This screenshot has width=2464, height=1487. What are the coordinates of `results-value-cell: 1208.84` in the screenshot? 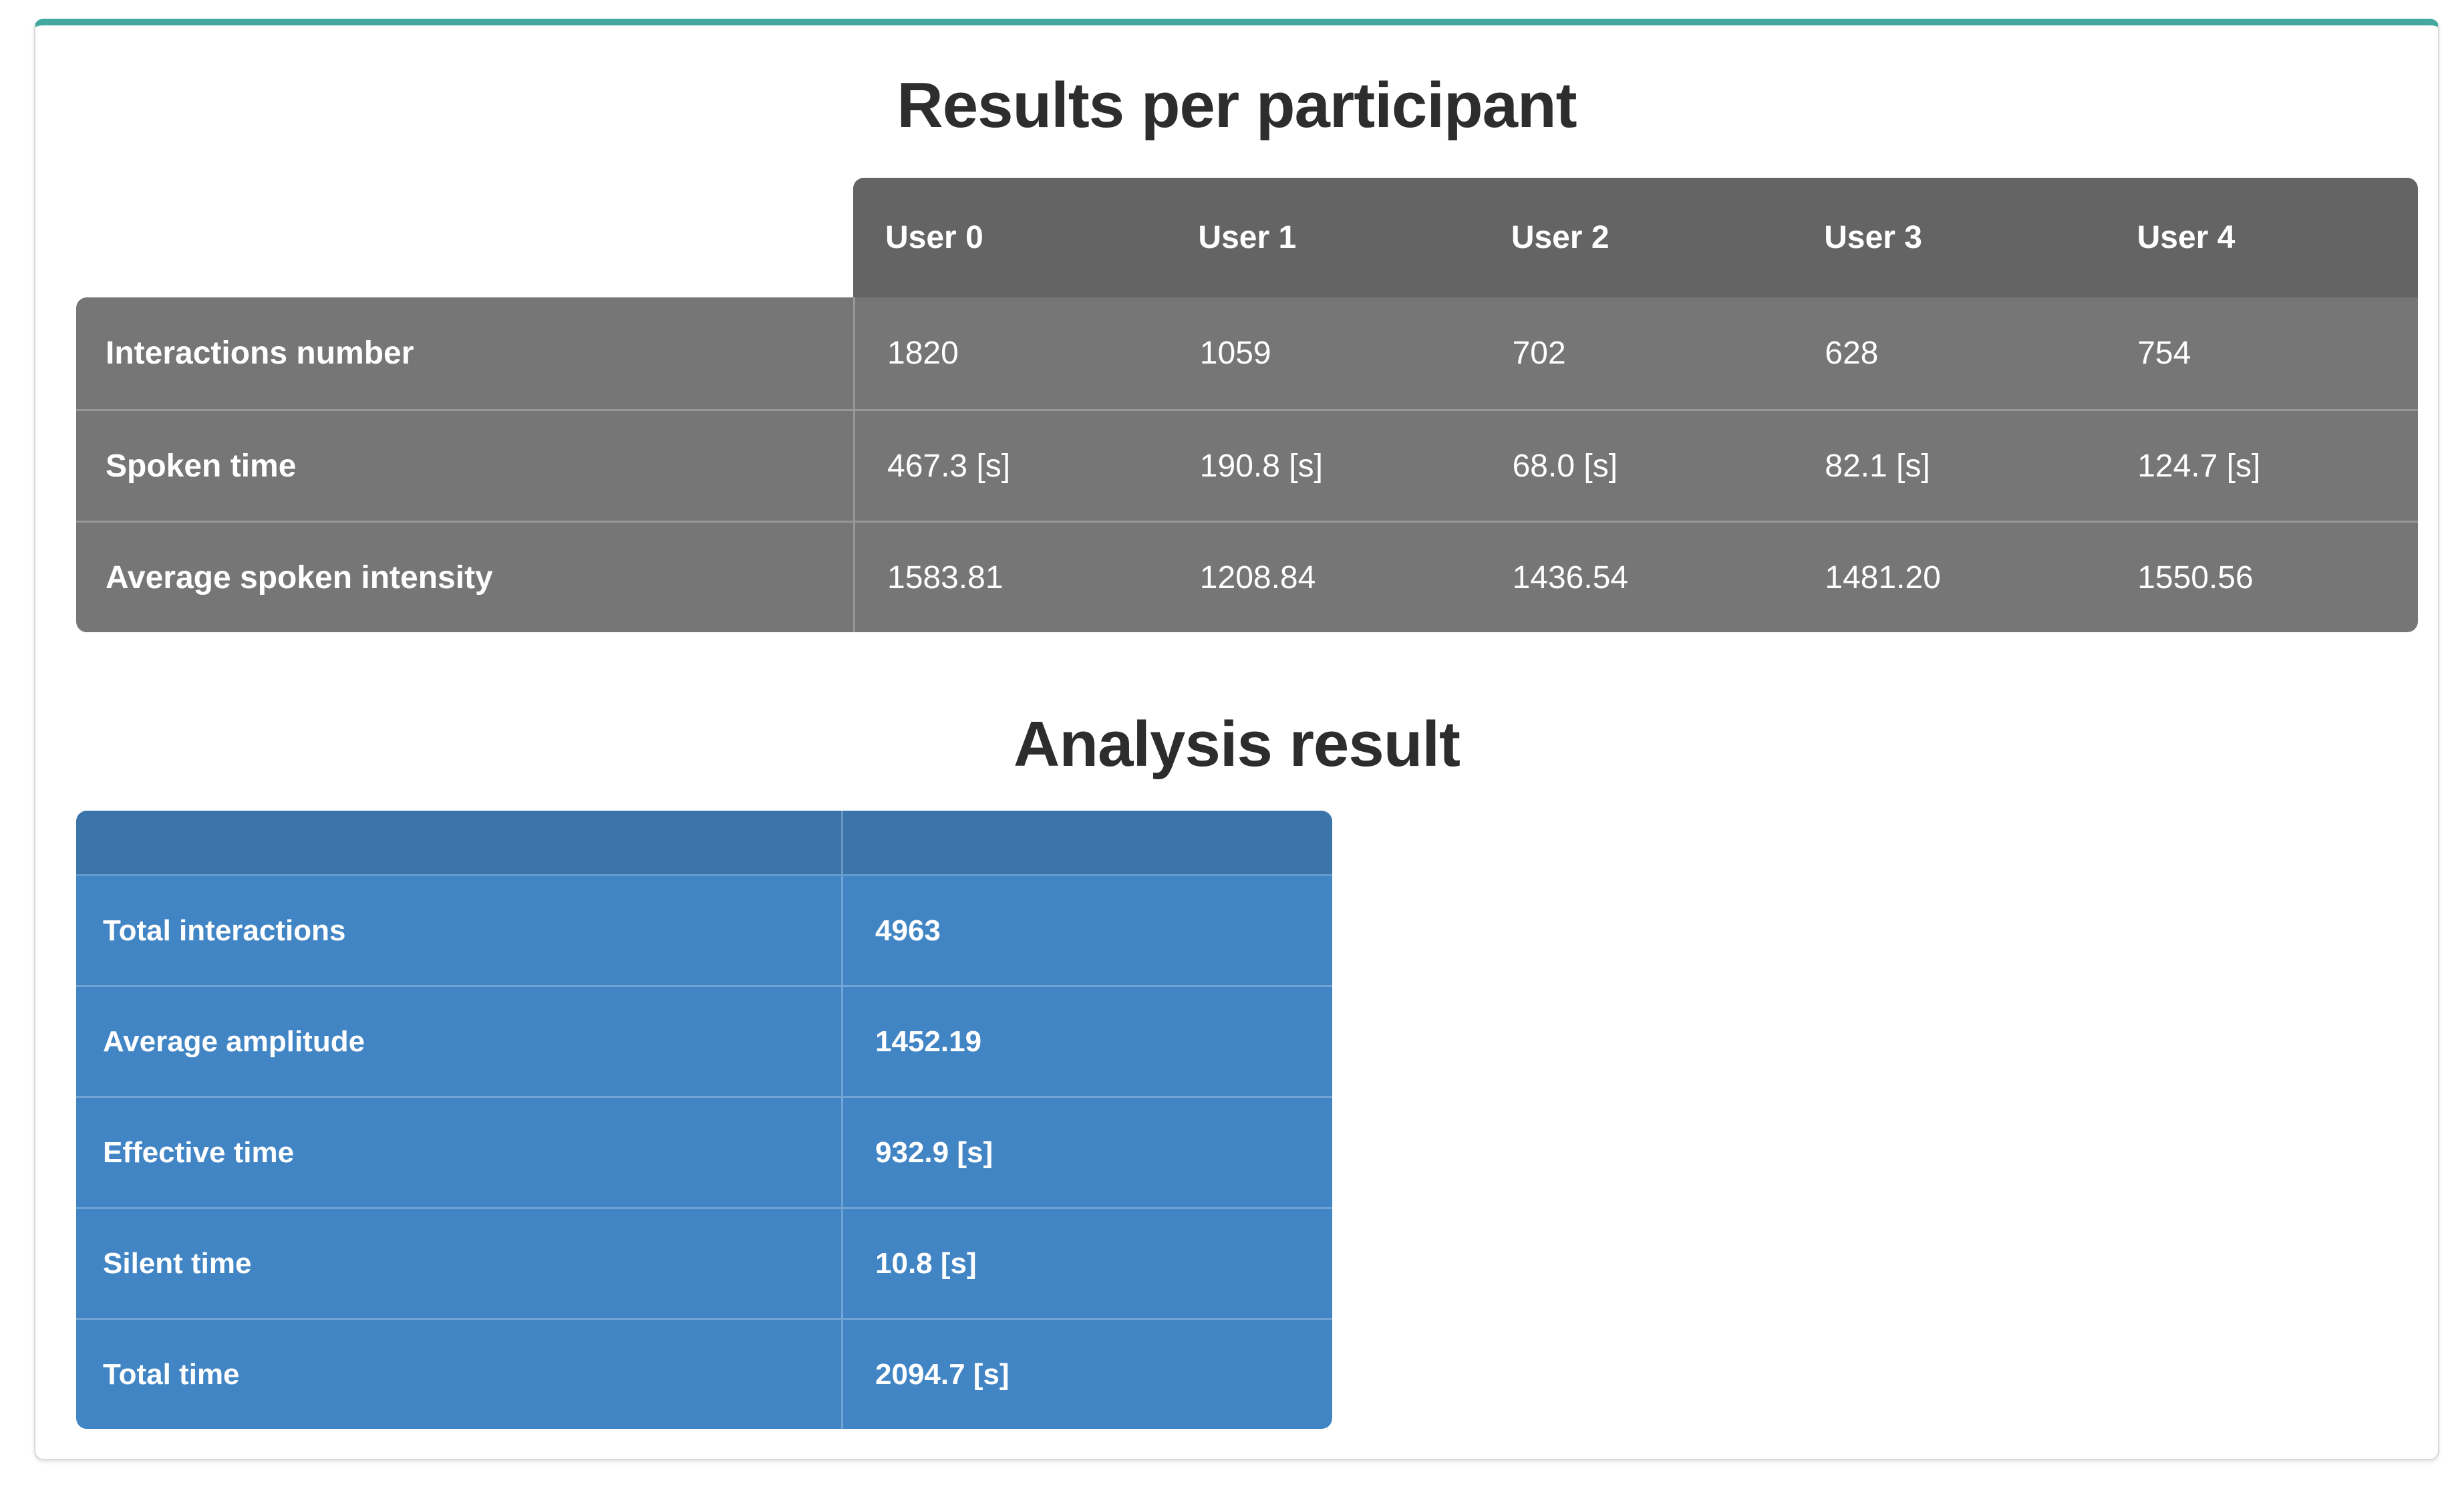 It's located at (1257, 577).